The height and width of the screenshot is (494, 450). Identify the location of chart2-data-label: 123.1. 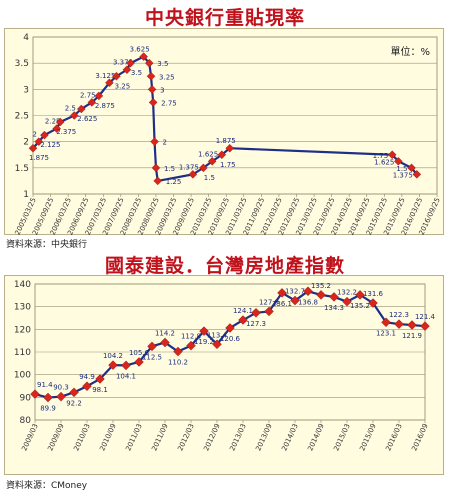
(386, 333).